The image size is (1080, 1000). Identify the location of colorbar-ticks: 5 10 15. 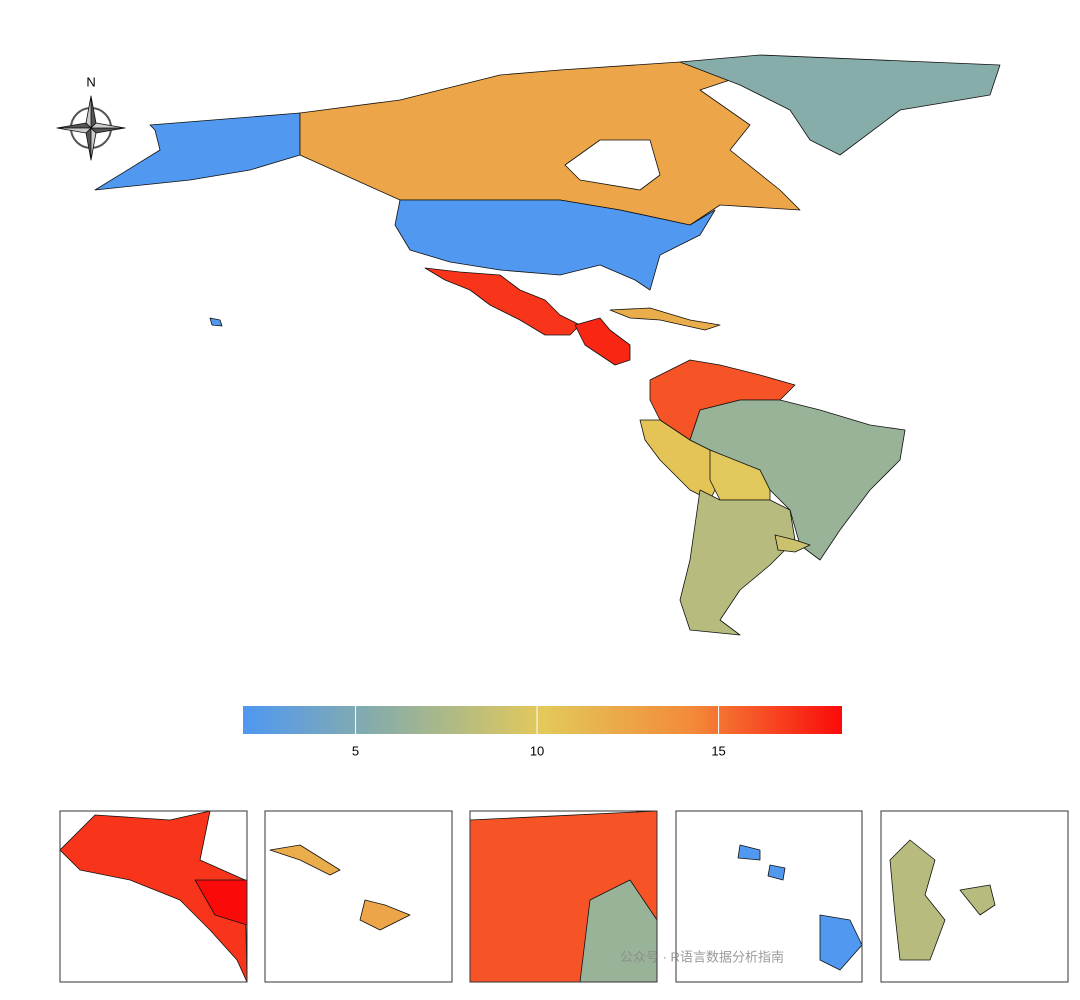
(539, 732).